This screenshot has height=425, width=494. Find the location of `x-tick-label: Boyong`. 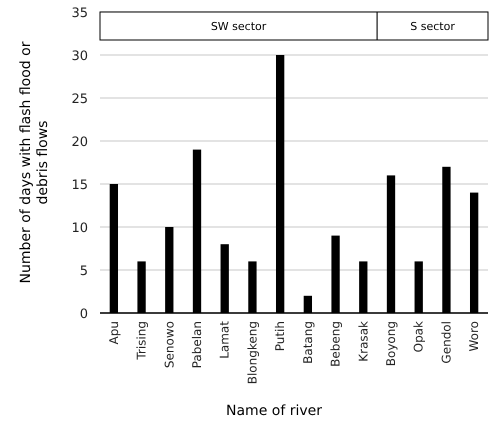

x-tick-label: Boyong is located at coordinates (391, 343).